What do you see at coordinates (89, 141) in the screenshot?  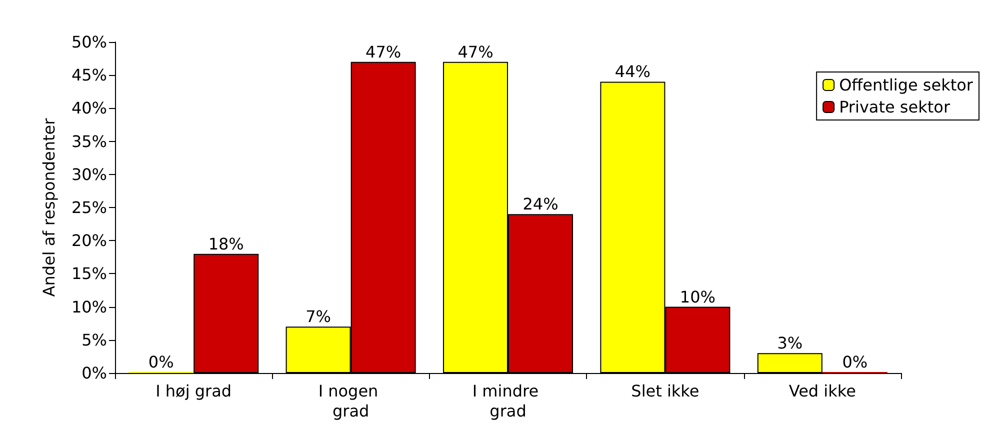 I see `y-tick-label: 35%` at bounding box center [89, 141].